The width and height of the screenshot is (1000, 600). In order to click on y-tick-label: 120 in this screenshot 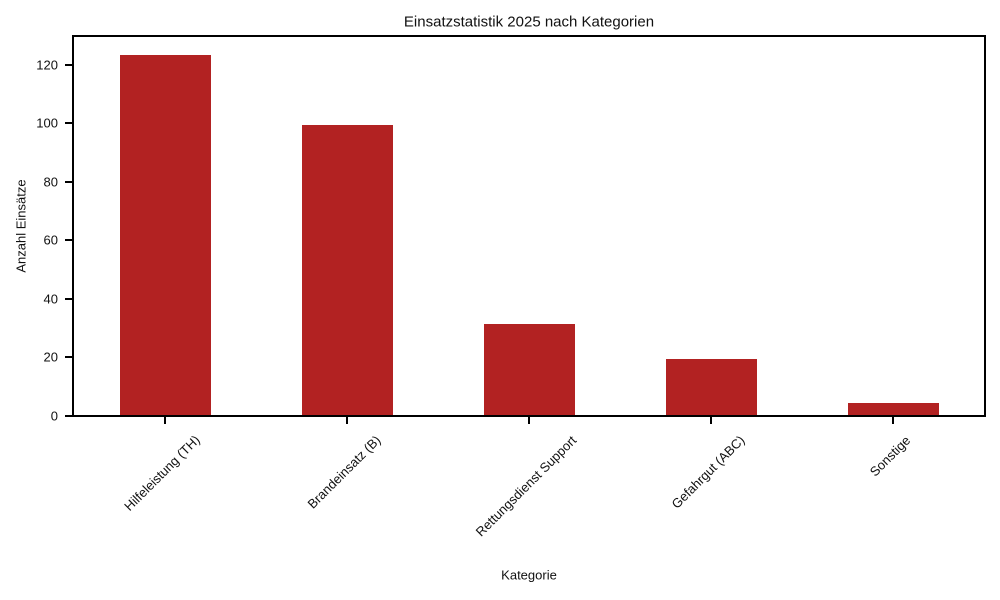, I will do `click(47, 65)`.